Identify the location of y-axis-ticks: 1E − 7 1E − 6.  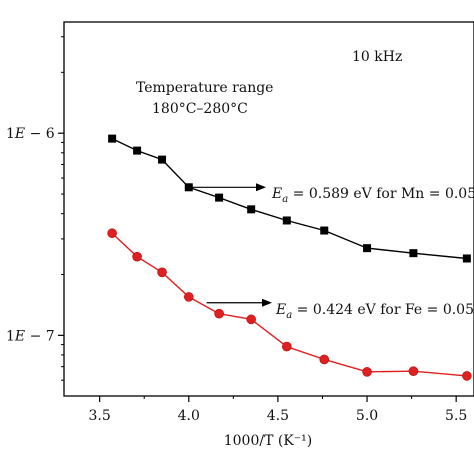
(35, 208).